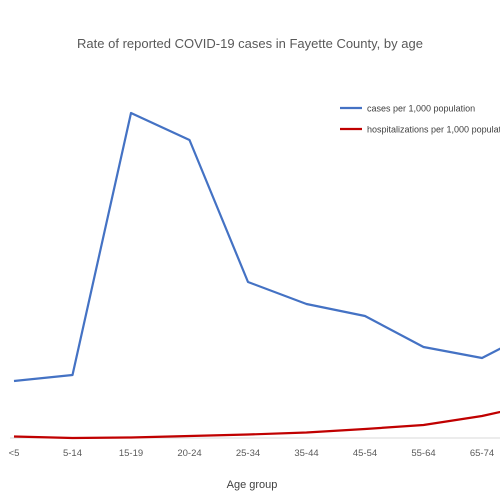  I want to click on x-tick-label: 15-19, so click(131, 453).